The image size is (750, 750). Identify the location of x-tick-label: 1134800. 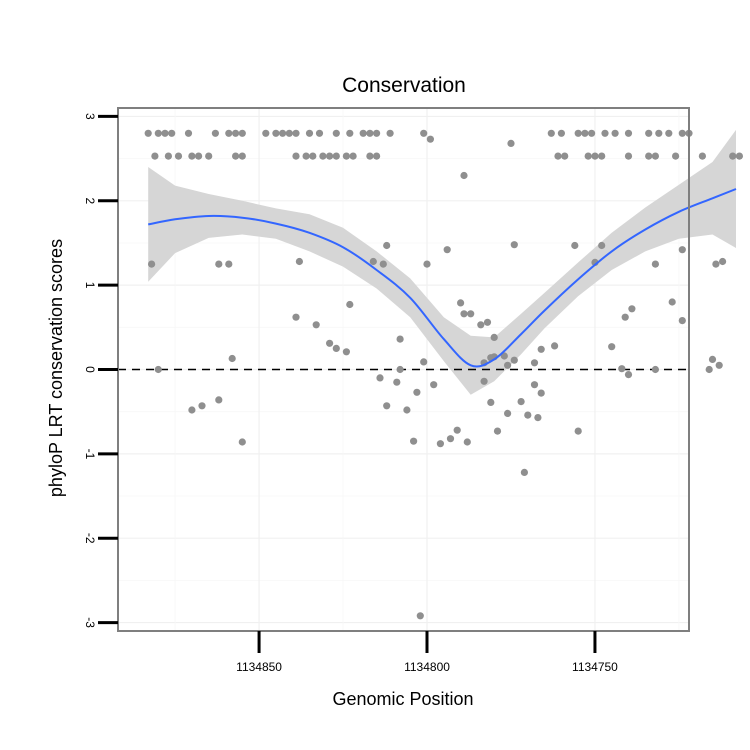
(427, 667).